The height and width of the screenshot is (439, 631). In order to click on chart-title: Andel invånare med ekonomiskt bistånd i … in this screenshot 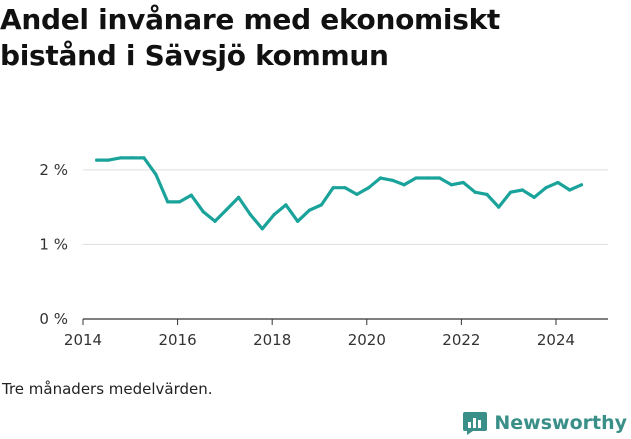, I will do `click(250, 37)`.